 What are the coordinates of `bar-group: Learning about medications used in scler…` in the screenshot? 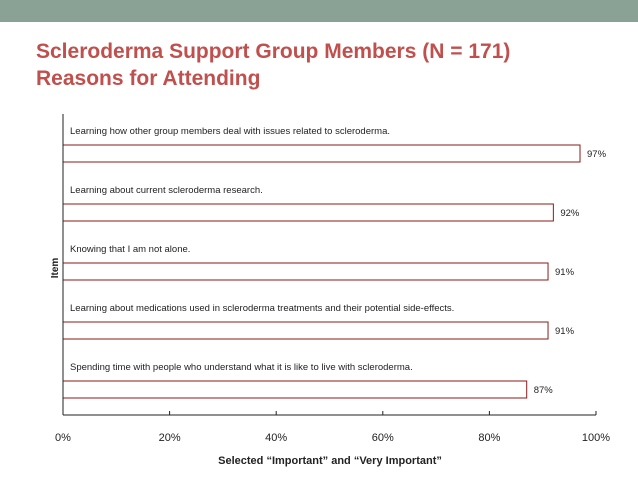 It's located at (318, 321).